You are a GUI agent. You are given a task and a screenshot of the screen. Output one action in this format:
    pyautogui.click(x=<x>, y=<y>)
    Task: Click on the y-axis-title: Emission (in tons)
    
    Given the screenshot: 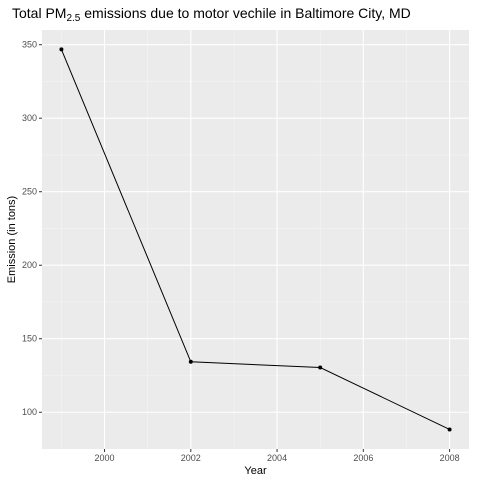 What is the action you would take?
    pyautogui.click(x=12, y=239)
    